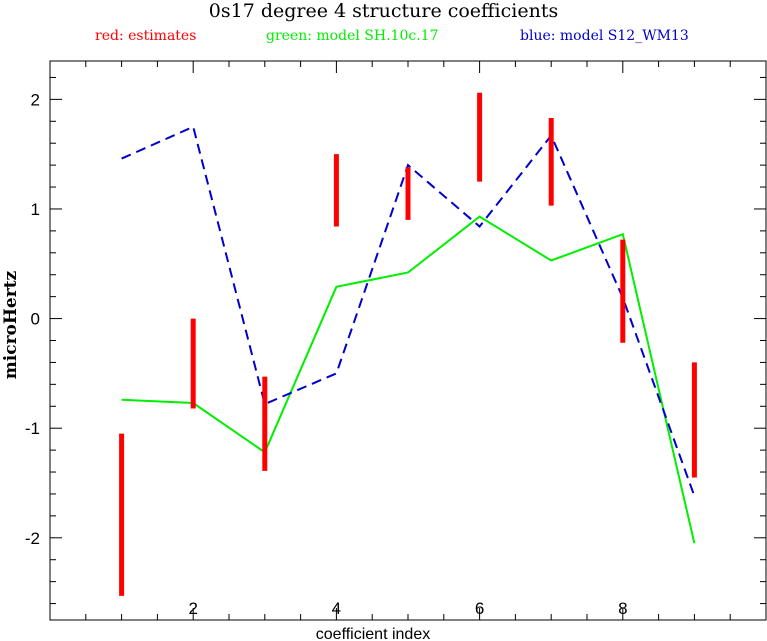  Describe the element at coordinates (352, 36) in the screenshot. I see `legend-model-sh10c17: green: model SH.10c.17` at that location.